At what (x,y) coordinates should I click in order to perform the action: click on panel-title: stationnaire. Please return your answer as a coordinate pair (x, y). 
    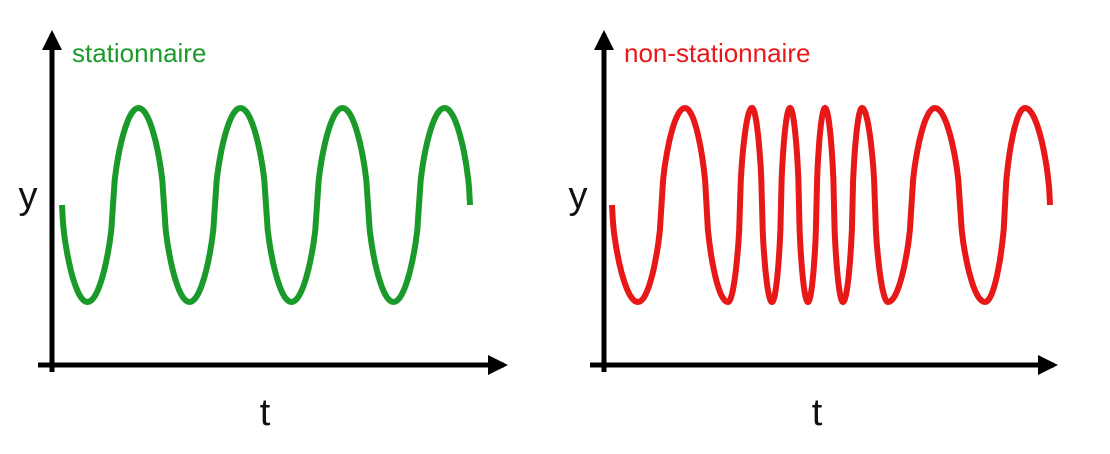
    Looking at the image, I should click on (139, 53).